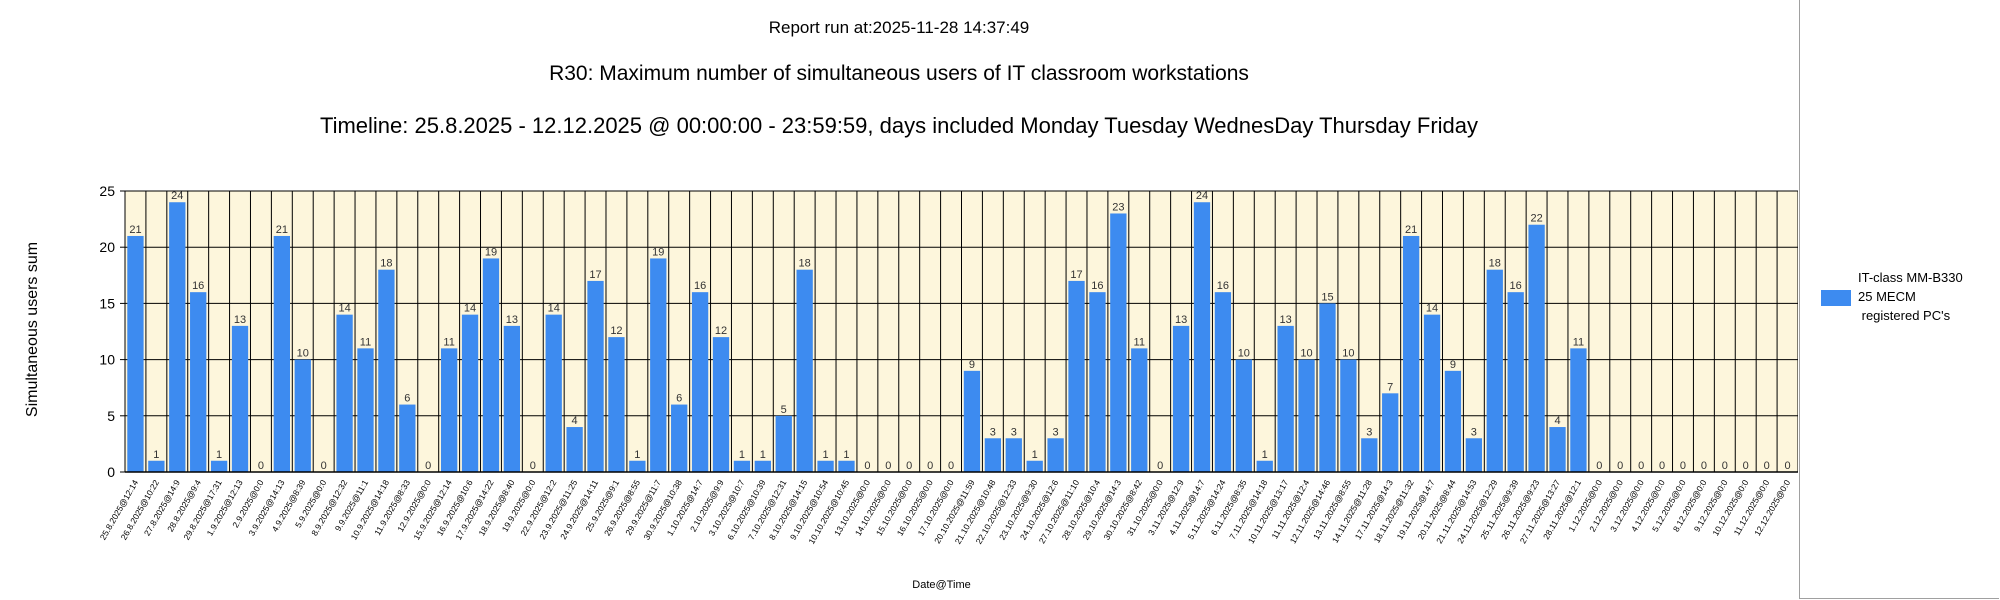 This screenshot has width=2000, height=600. Describe the element at coordinates (1536, 219) in the screenshot. I see `data-label: 22` at that location.